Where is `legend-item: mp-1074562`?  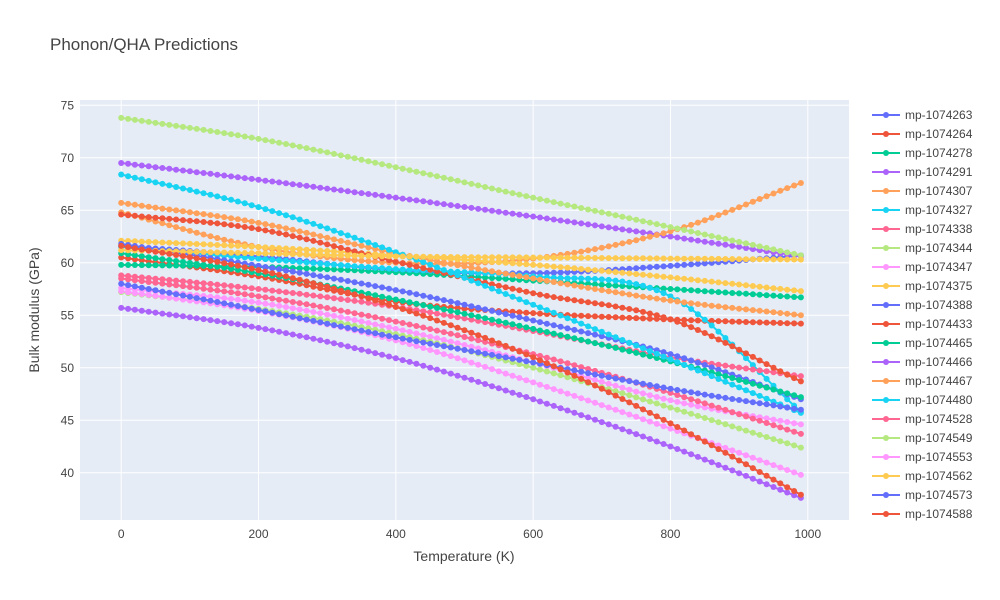
legend-item: mp-1074562 is located at coordinates (922, 476).